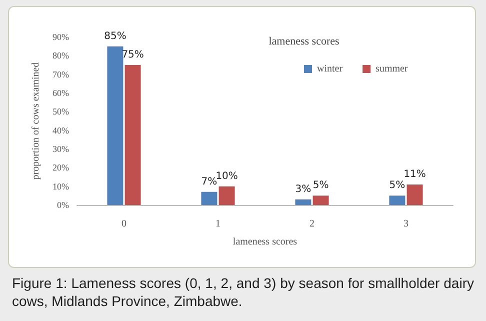 The width and height of the screenshot is (486, 321). What do you see at coordinates (303, 189) in the screenshot?
I see `data-label: 3%` at bounding box center [303, 189].